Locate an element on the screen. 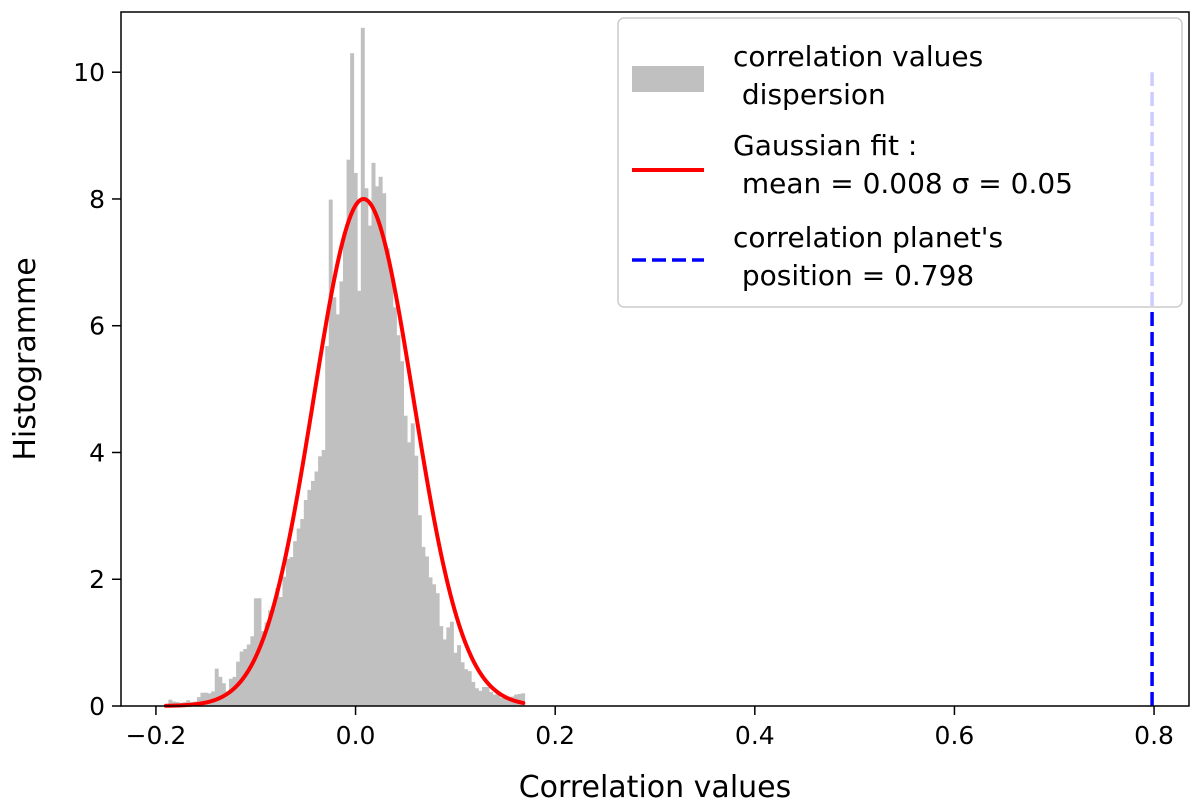  legend-label-gaussian-line1: Gaussian fit : is located at coordinates (825, 145).